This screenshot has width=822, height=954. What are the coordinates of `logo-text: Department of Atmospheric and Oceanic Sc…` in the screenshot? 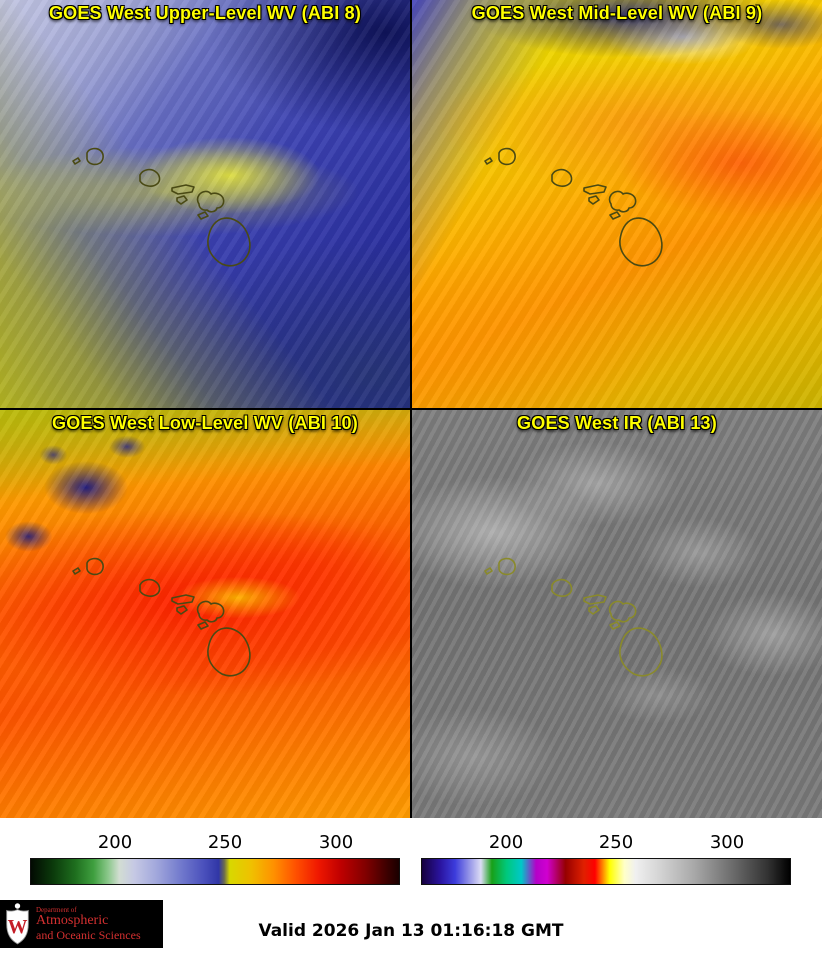 It's located at (88, 923).